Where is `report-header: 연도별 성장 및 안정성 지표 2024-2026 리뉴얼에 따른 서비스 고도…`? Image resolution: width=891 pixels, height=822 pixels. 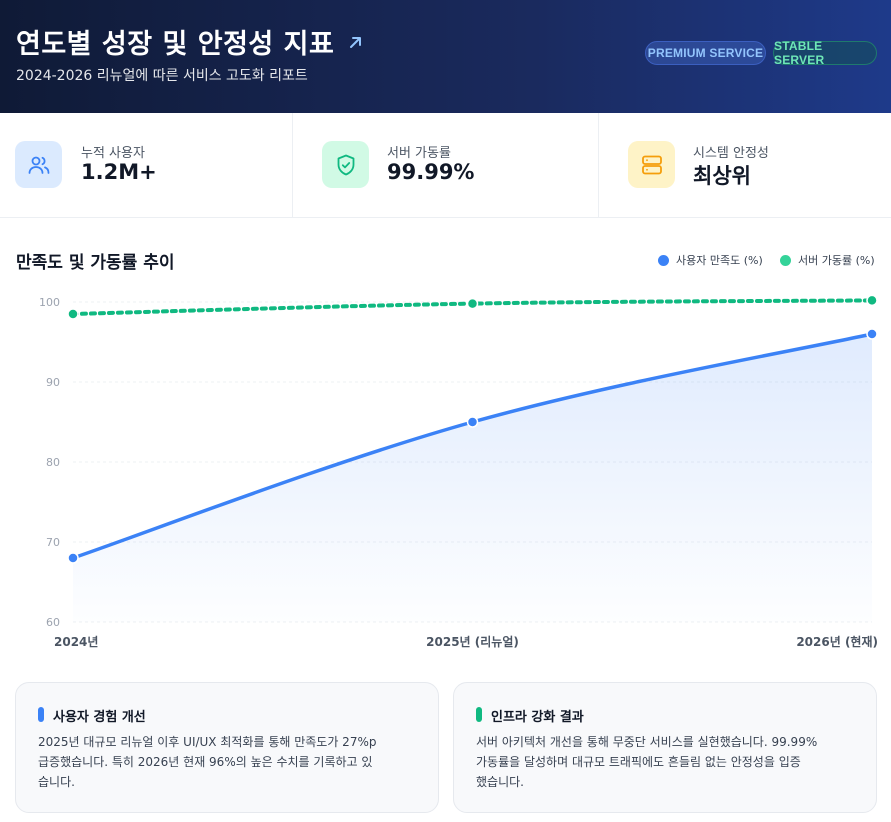 report-header: 연도별 성장 및 안정성 지표 2024-2026 리뉴얼에 따른 서비스 고도… is located at coordinates (445, 56).